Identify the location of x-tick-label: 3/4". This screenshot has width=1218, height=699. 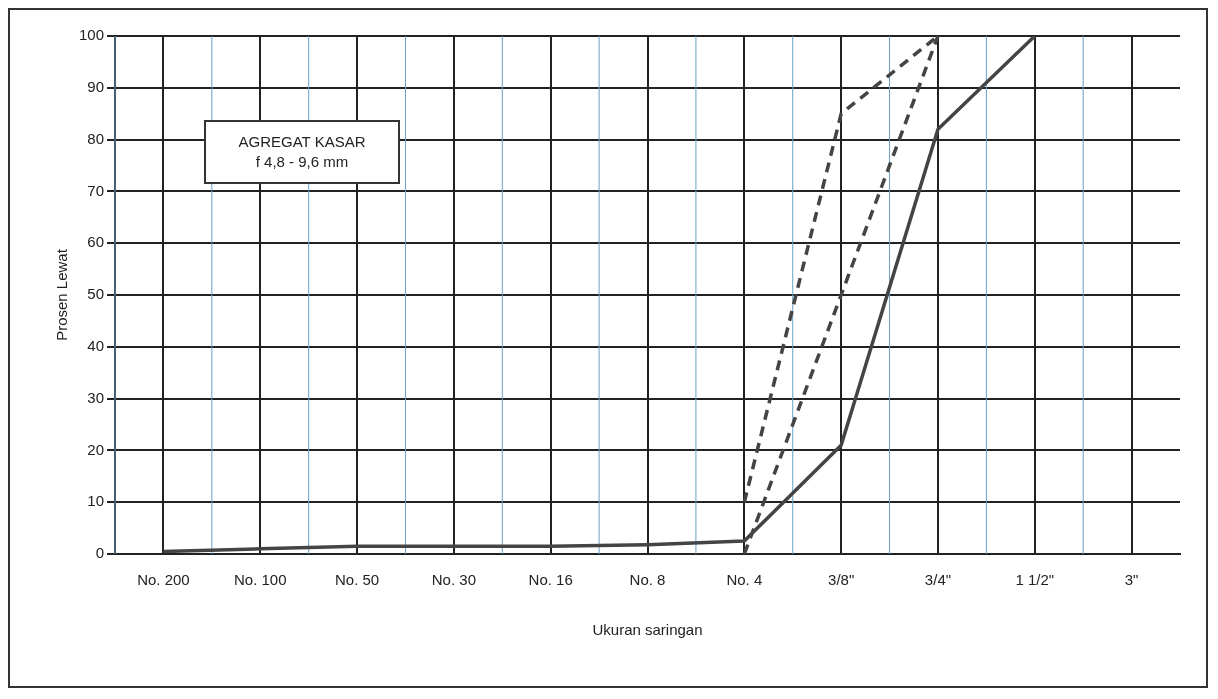
(938, 580).